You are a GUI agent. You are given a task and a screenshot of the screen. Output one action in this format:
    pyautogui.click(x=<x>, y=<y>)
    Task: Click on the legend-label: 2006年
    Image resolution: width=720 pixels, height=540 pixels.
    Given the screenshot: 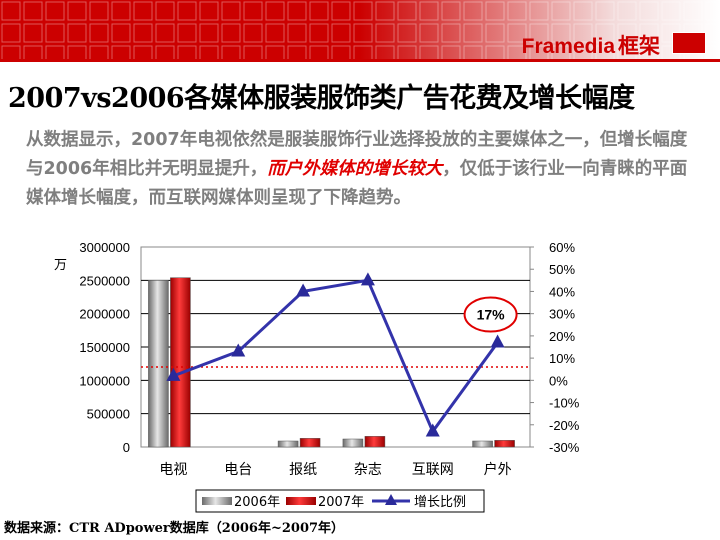 What is the action you would take?
    pyautogui.click(x=257, y=502)
    